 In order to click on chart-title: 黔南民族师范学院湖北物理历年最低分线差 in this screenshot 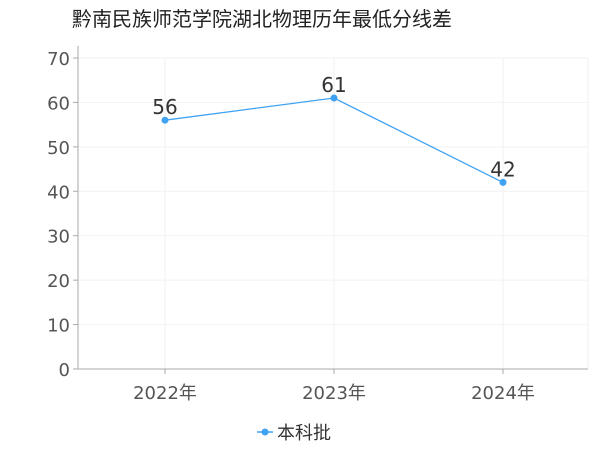, I will do `click(262, 19)`.